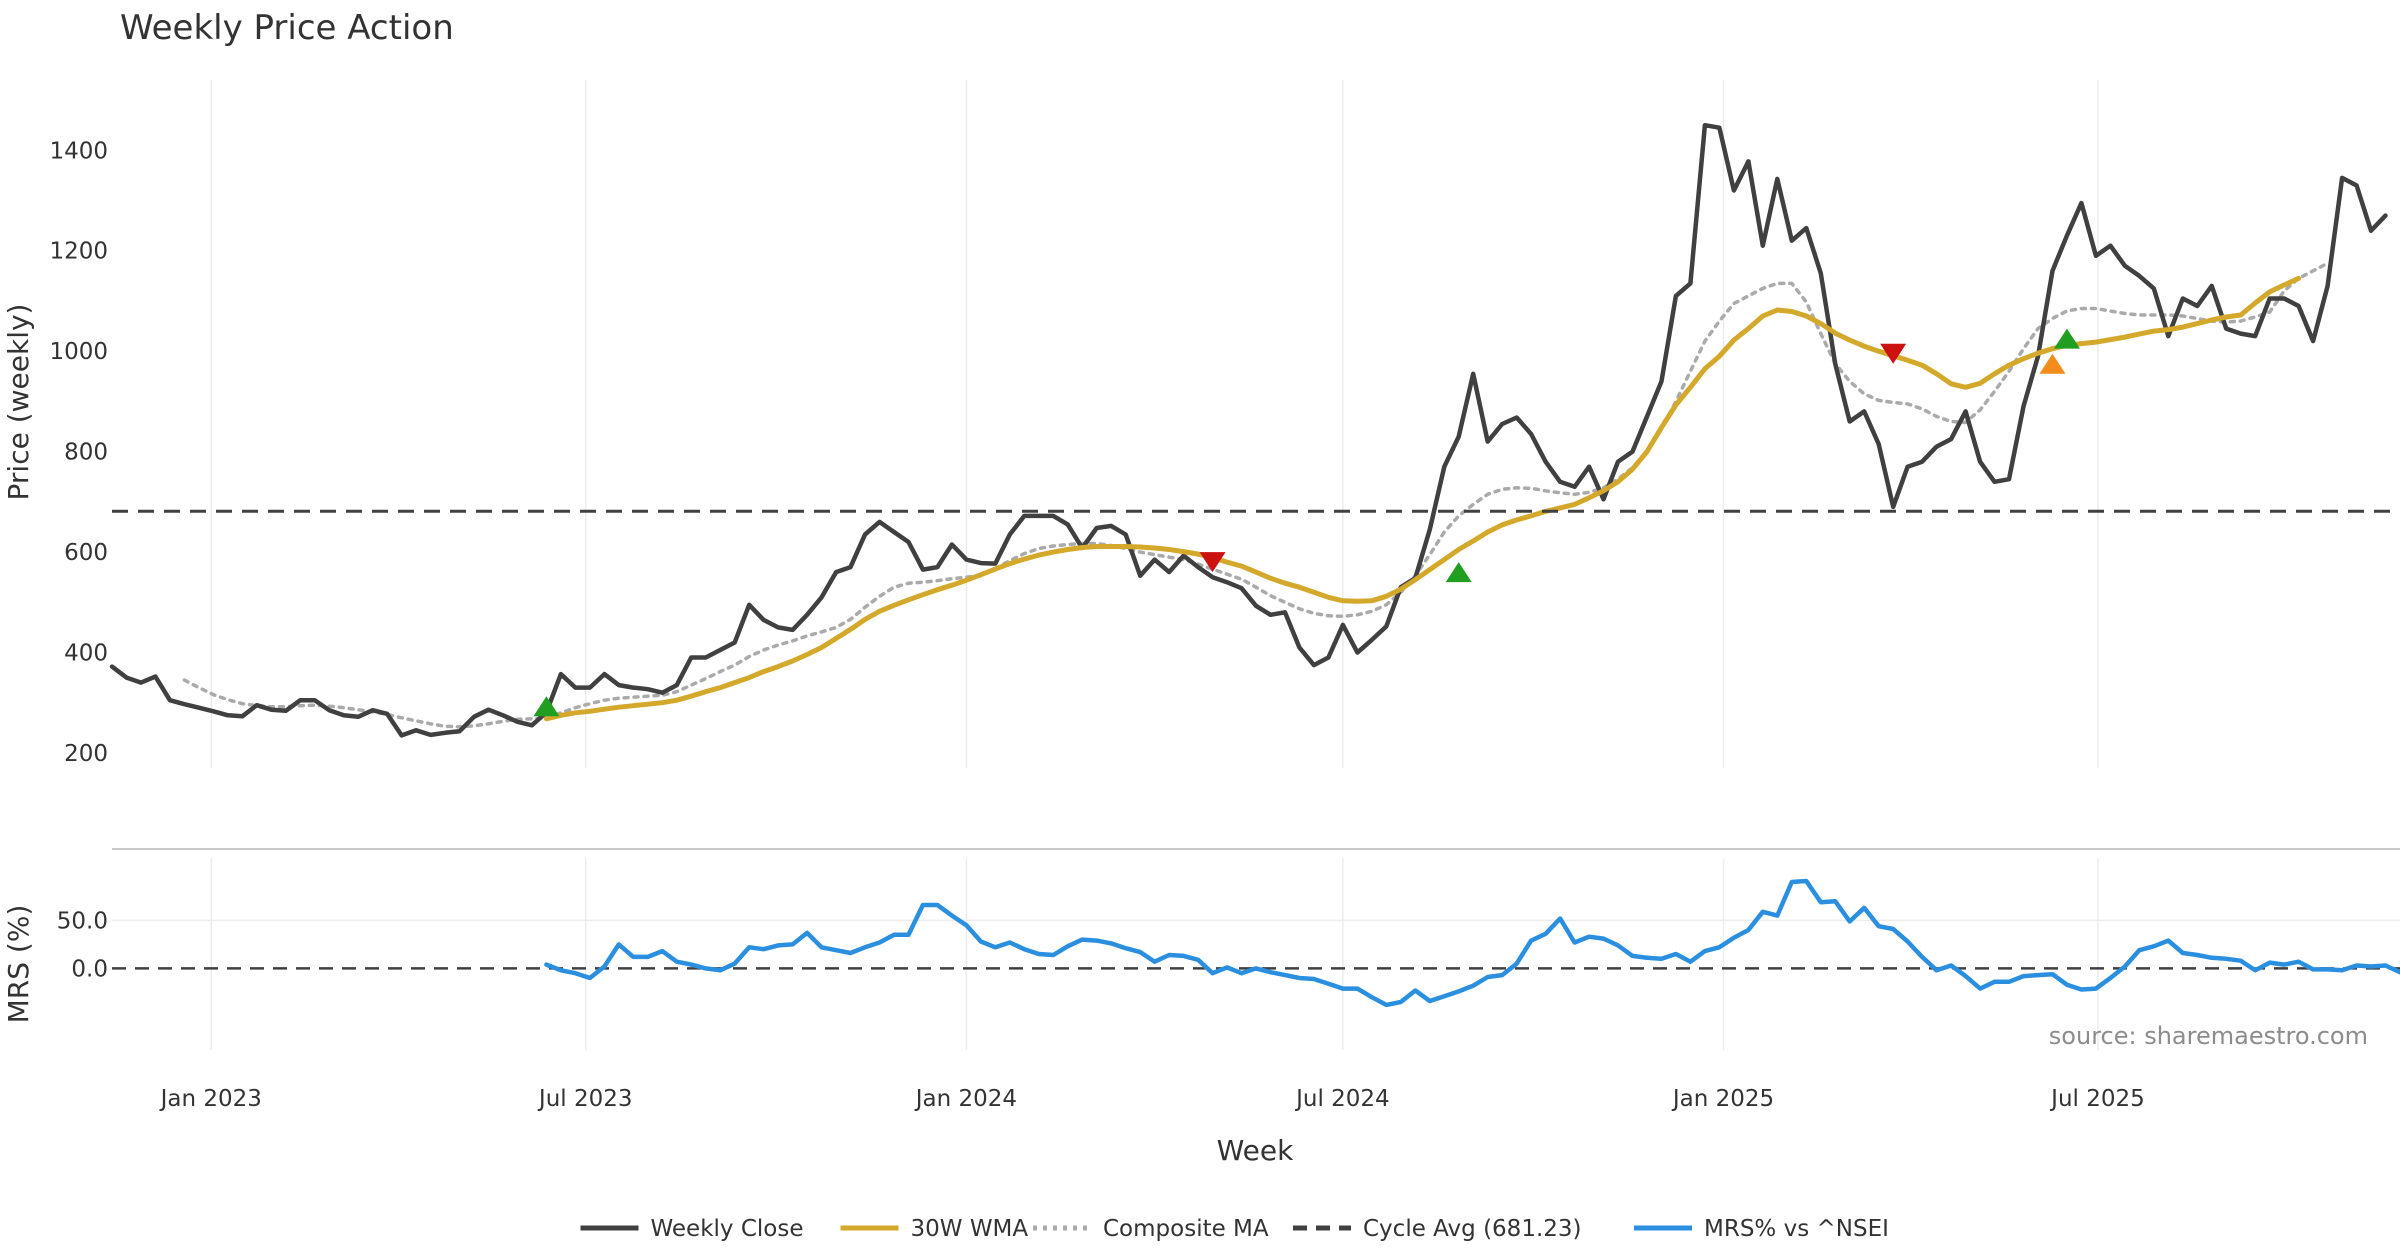 This screenshot has height=1260, width=2400. I want to click on price-y-tick-1000: 1000, so click(78, 352).